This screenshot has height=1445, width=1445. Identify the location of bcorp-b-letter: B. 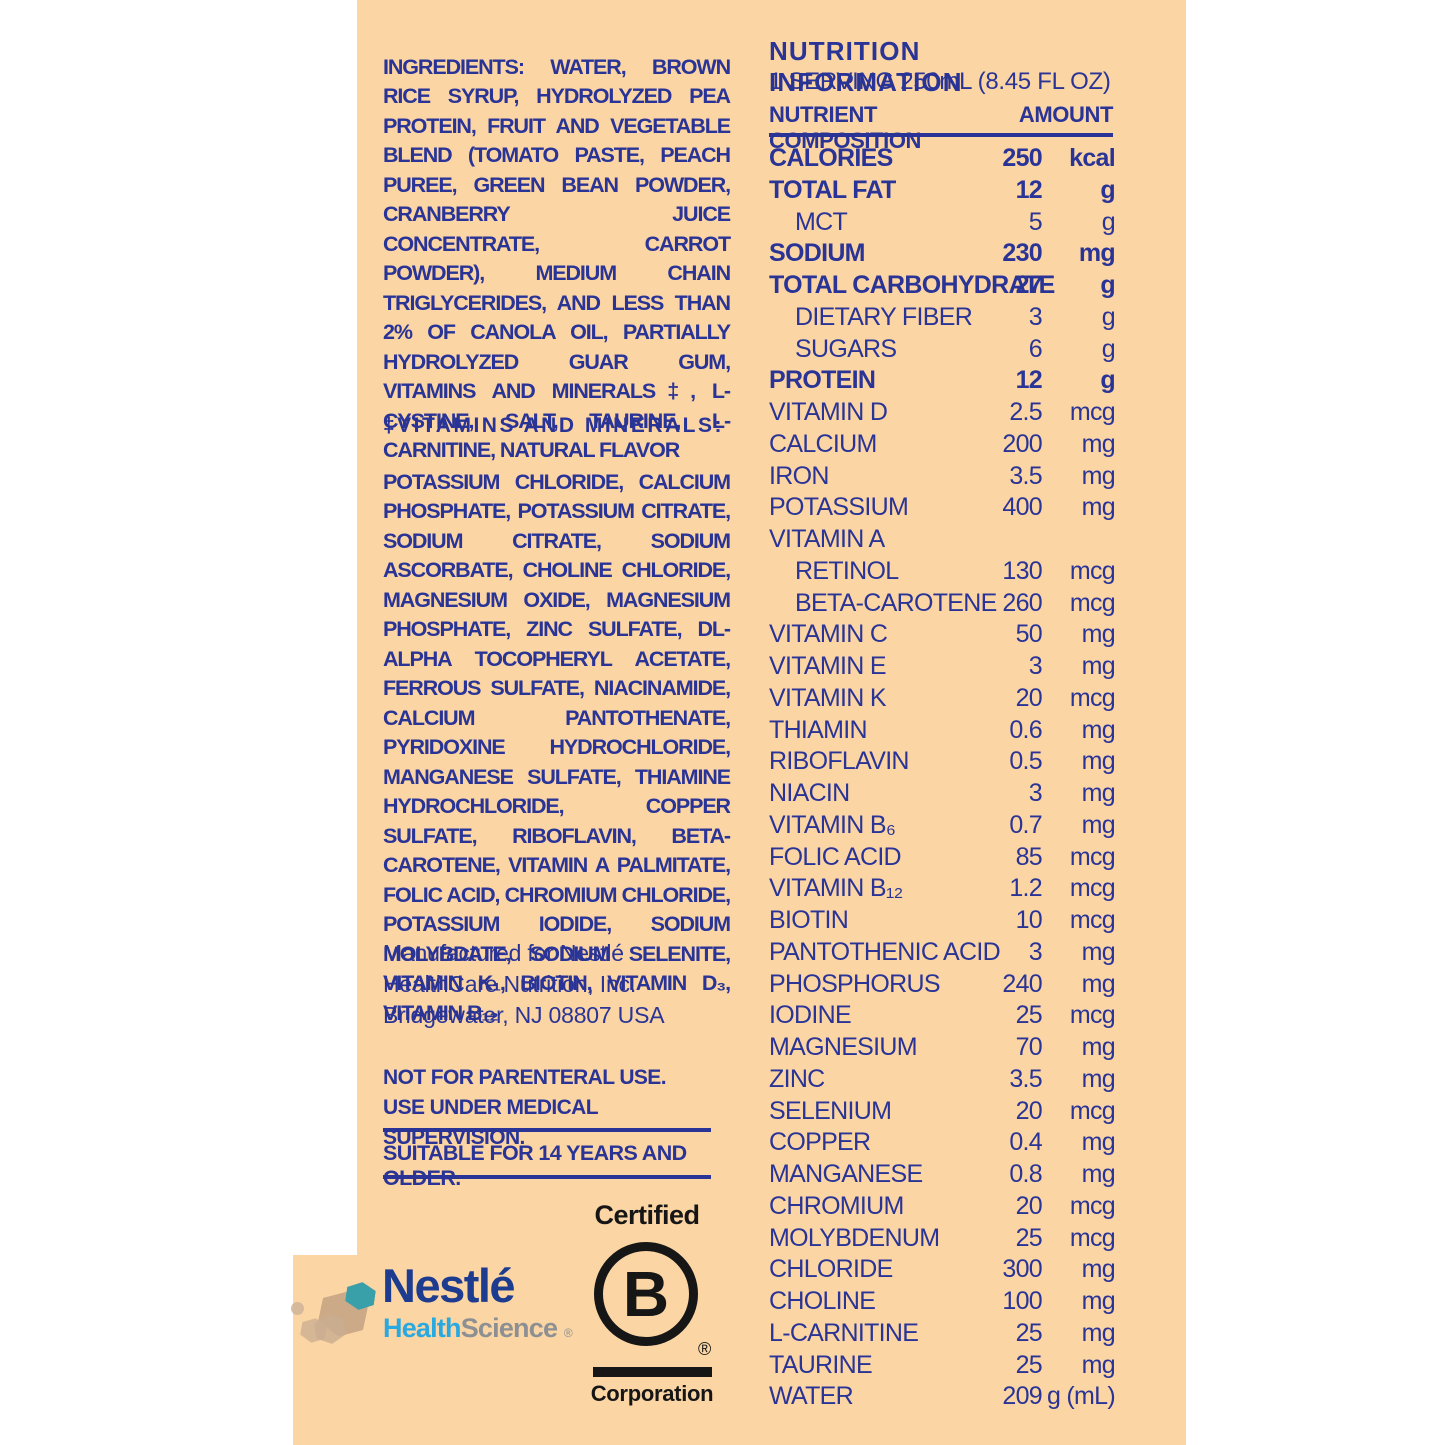
(646, 1294).